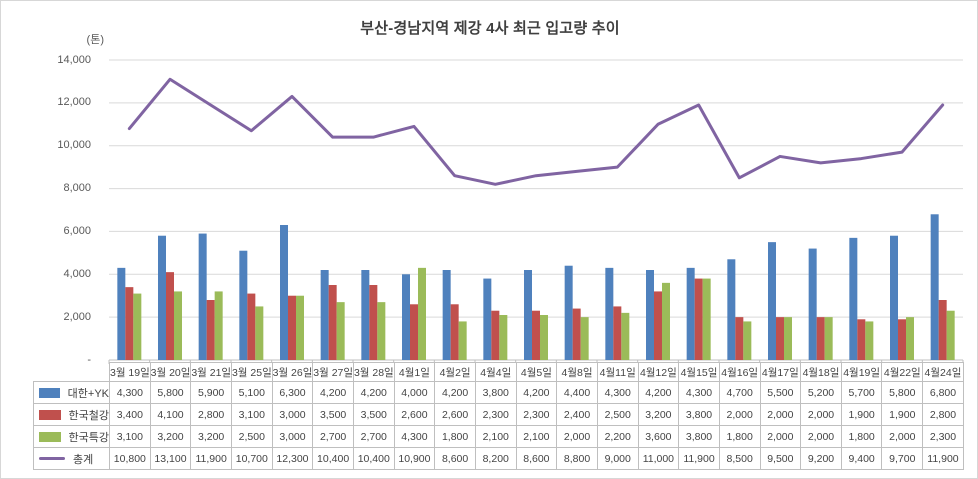 The width and height of the screenshot is (978, 479). Describe the element at coordinates (292, 392) in the screenshot. I see `value-cell: 6,300` at that location.